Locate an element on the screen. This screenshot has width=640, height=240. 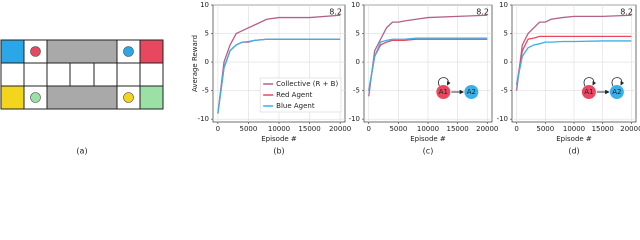
agent-red is located at coordinates (35, 51).